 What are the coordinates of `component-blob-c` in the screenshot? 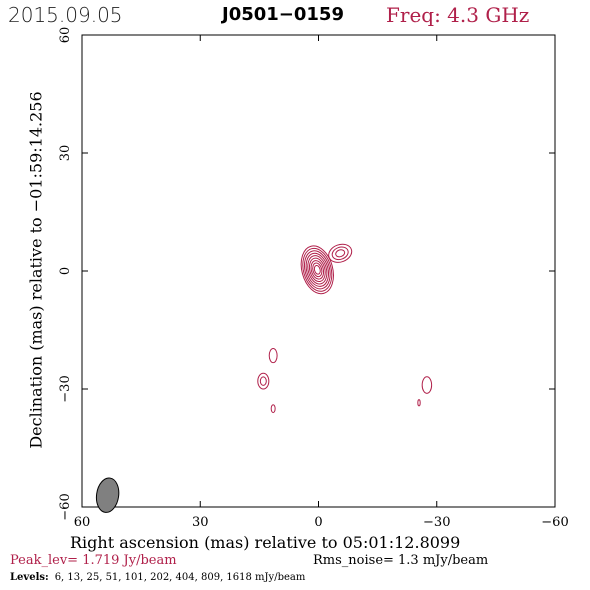 It's located at (273, 409).